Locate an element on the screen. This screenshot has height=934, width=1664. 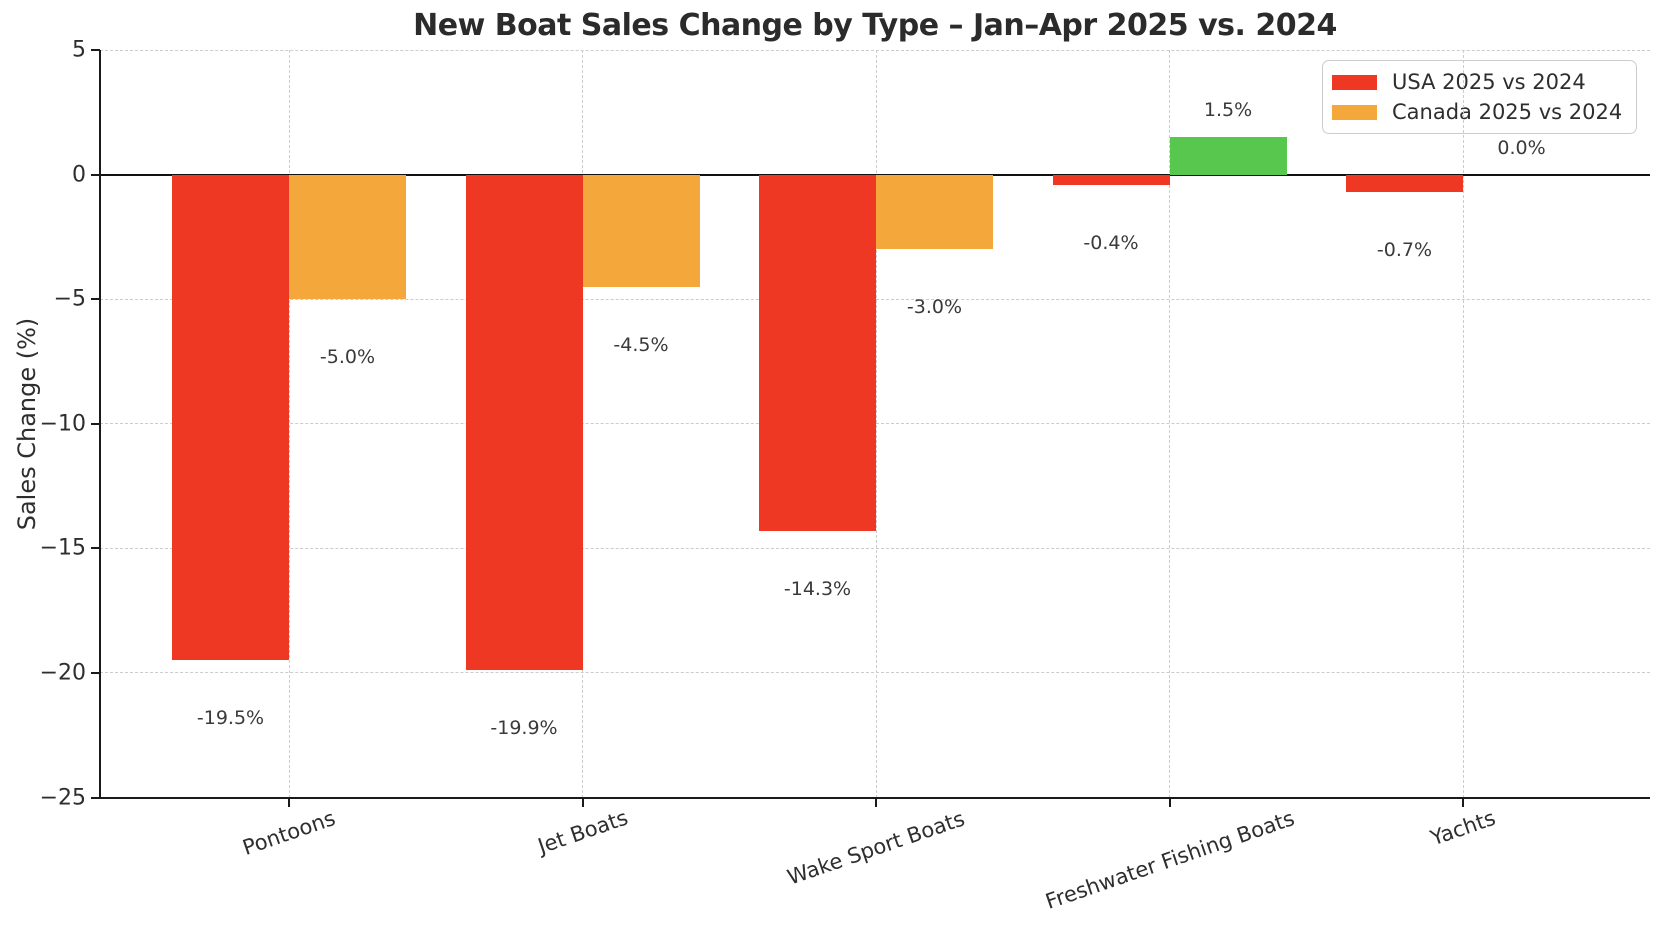
bar-usa-jet-boats is located at coordinates (524, 422).